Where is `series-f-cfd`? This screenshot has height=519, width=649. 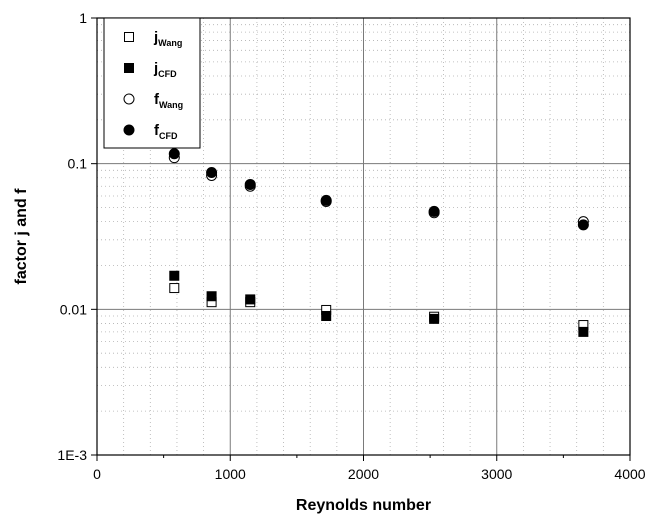 series-f-cfd is located at coordinates (378, 189).